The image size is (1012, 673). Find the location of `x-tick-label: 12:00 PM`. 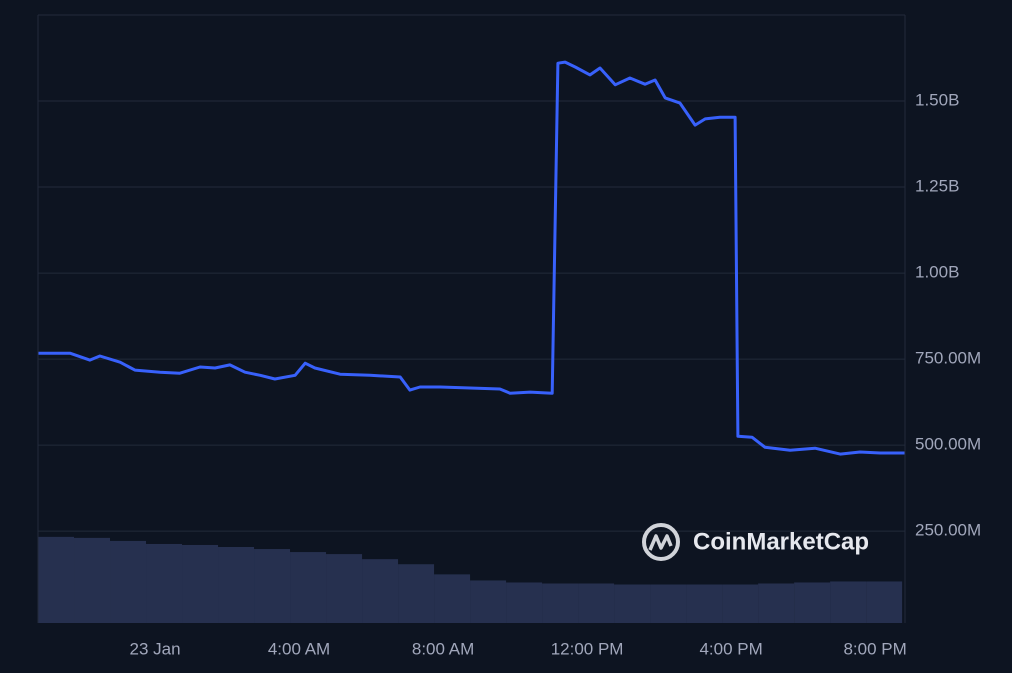

x-tick-label: 12:00 PM is located at coordinates (587, 648).